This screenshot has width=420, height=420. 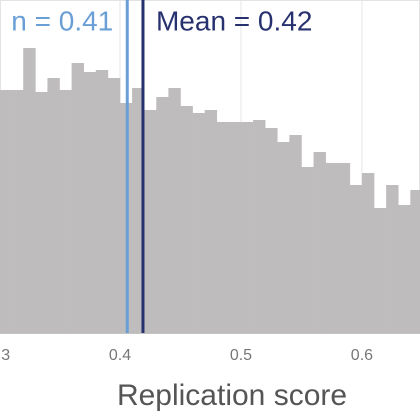 I want to click on x-axis-label: Replication score, so click(x=232, y=395).